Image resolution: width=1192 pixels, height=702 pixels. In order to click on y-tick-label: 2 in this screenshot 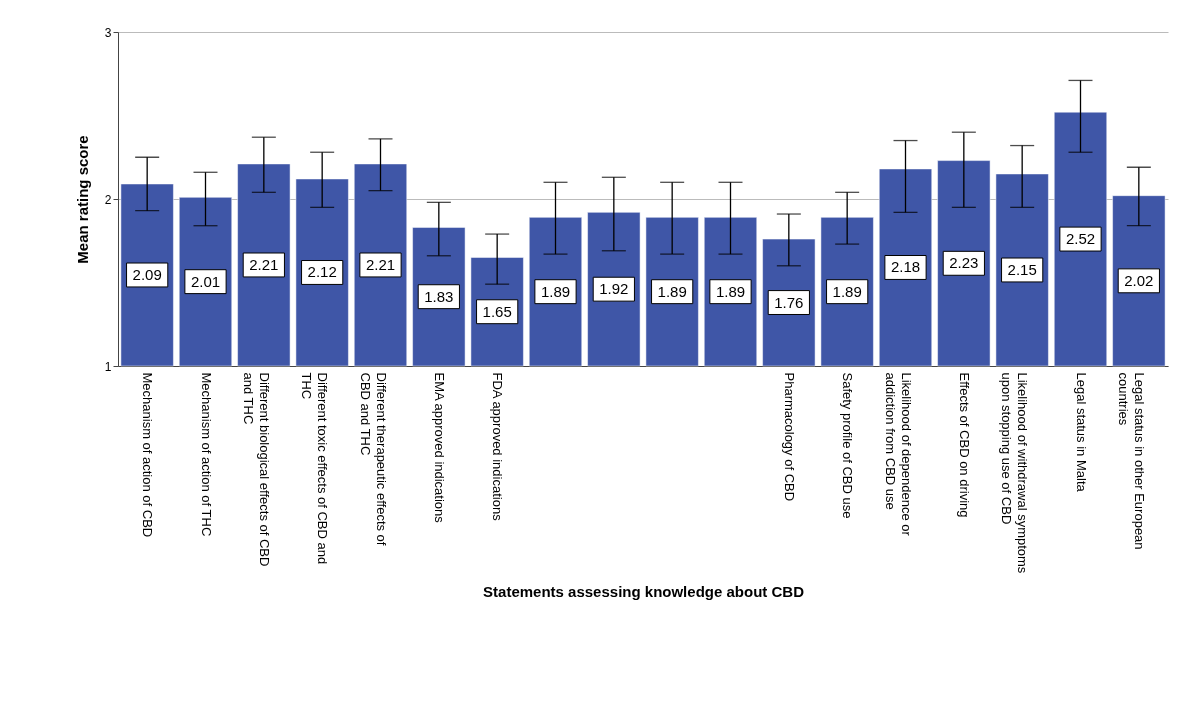, I will do `click(108, 199)`.